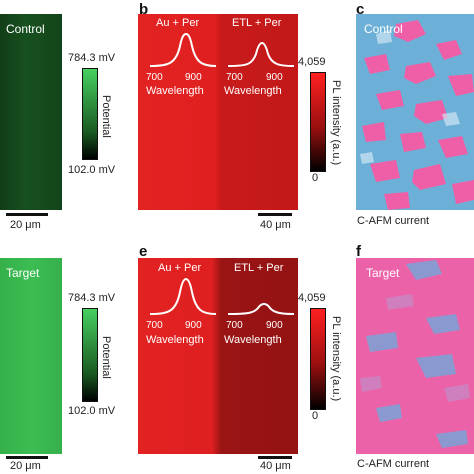 The image size is (474, 474). I want to click on scale-label-e: 40 μm, so click(275, 466).